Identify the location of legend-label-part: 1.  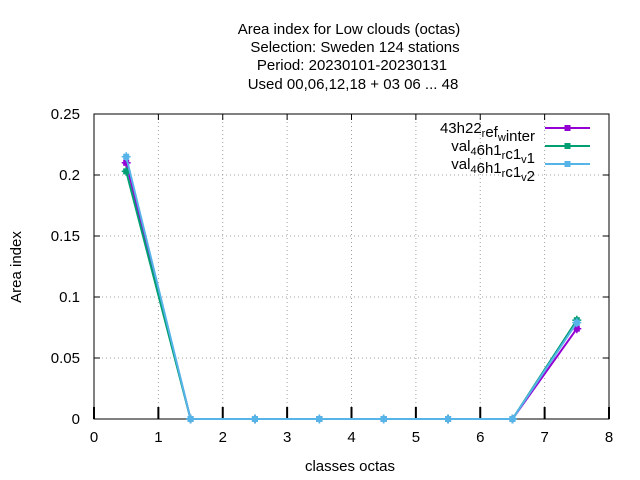
(531, 158).